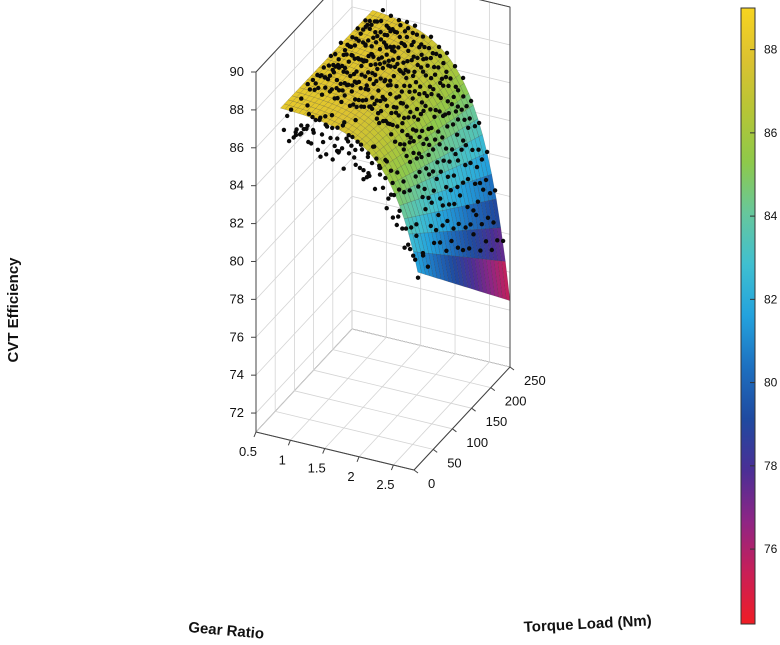 The image size is (780, 645). I want to click on x-grid-line, so click(304, 380).